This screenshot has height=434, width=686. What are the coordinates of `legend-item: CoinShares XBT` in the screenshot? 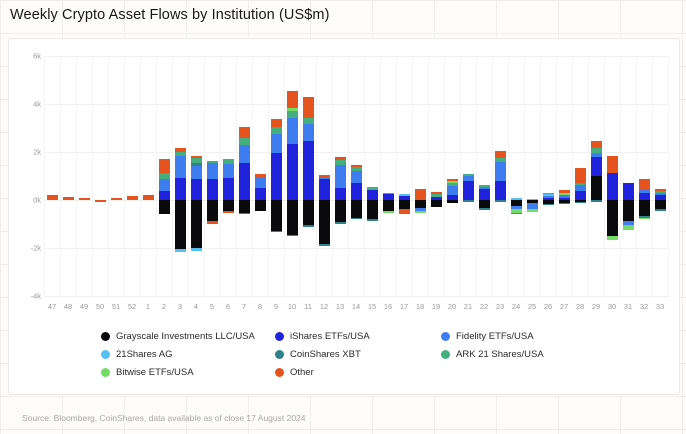 It's located at (318, 354).